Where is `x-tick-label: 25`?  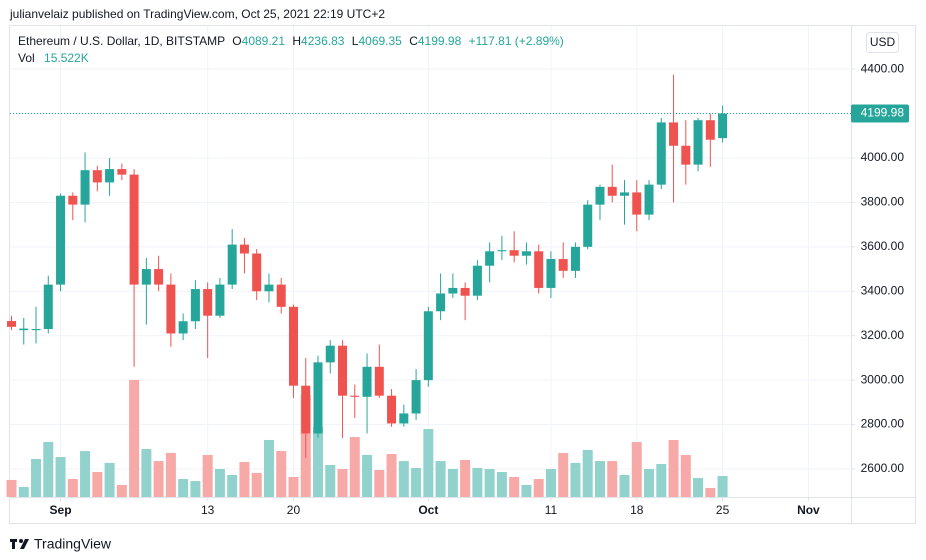 x-tick-label: 25 is located at coordinates (723, 510).